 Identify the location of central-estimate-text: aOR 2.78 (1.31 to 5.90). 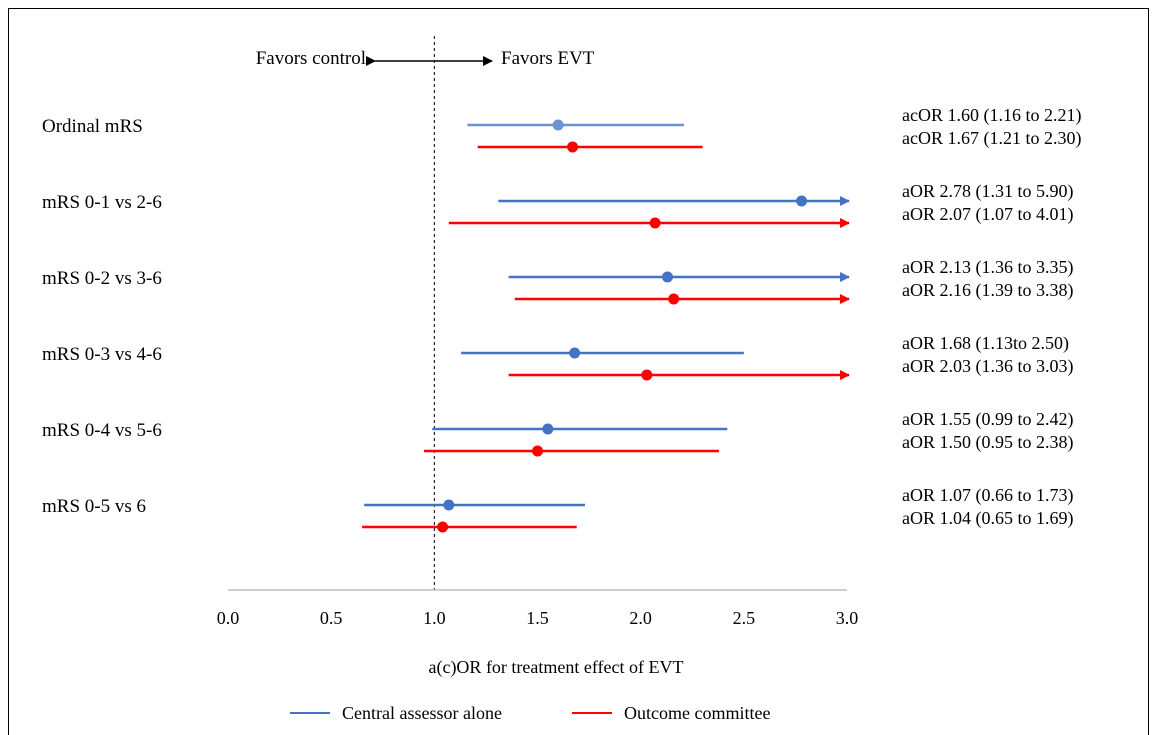
(987, 191).